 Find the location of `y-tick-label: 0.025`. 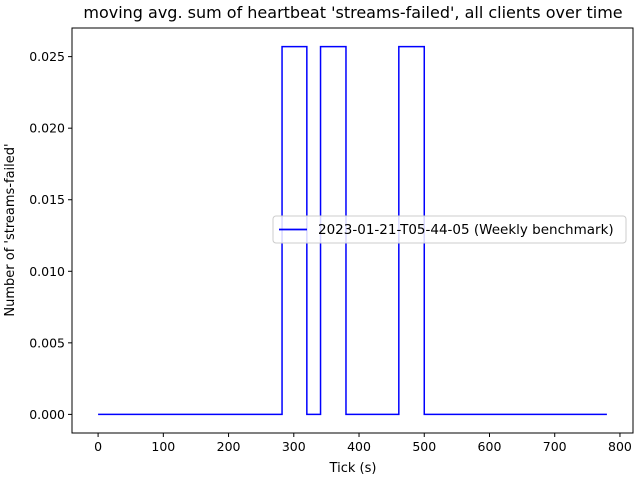

y-tick-label: 0.025 is located at coordinates (47, 56).